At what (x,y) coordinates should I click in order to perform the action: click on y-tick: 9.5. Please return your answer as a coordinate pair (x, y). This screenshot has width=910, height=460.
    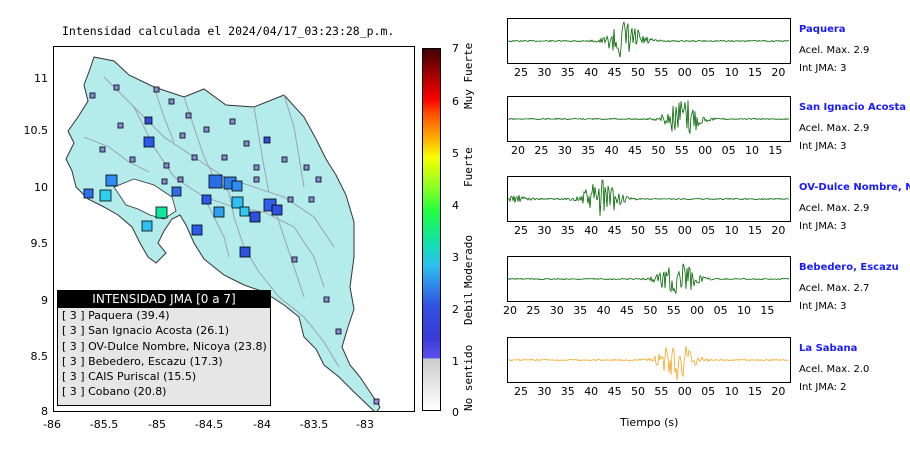
    Looking at the image, I should click on (39, 243).